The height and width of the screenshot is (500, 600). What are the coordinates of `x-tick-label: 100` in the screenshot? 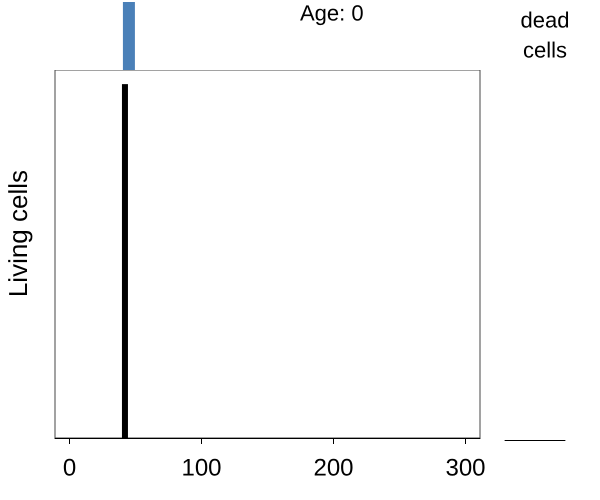 It's located at (201, 468).